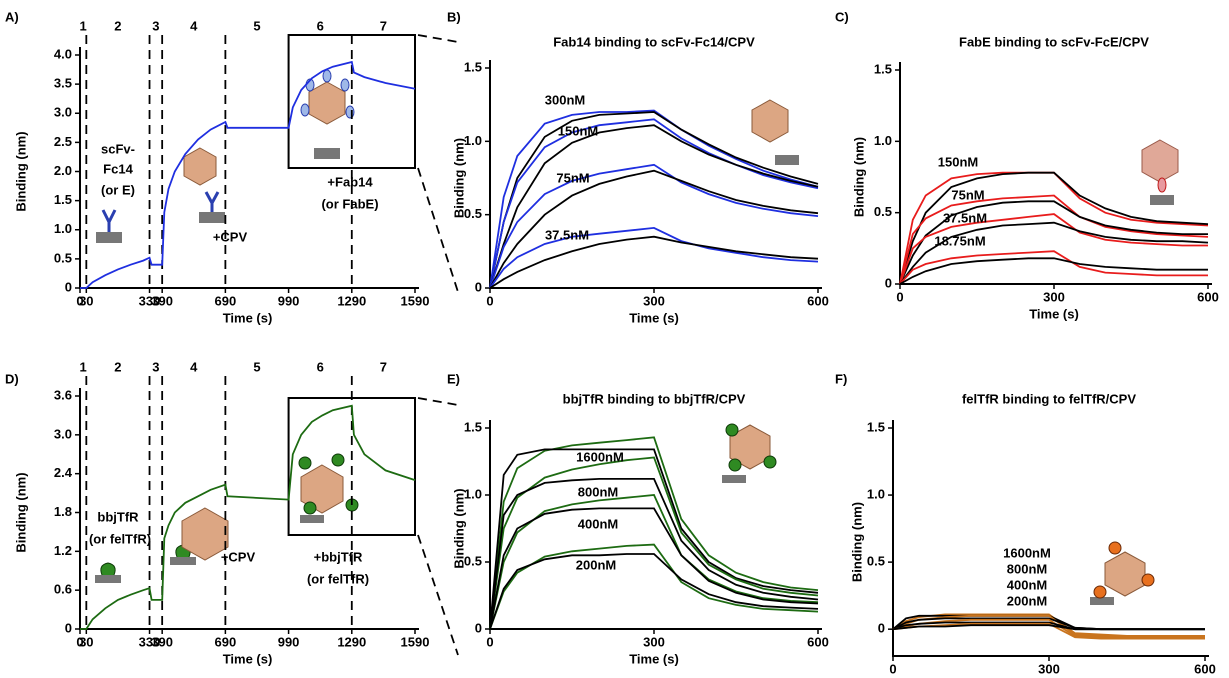 The image size is (1229, 678). Describe the element at coordinates (438, 163) in the screenshot. I see `zoom-line` at that location.